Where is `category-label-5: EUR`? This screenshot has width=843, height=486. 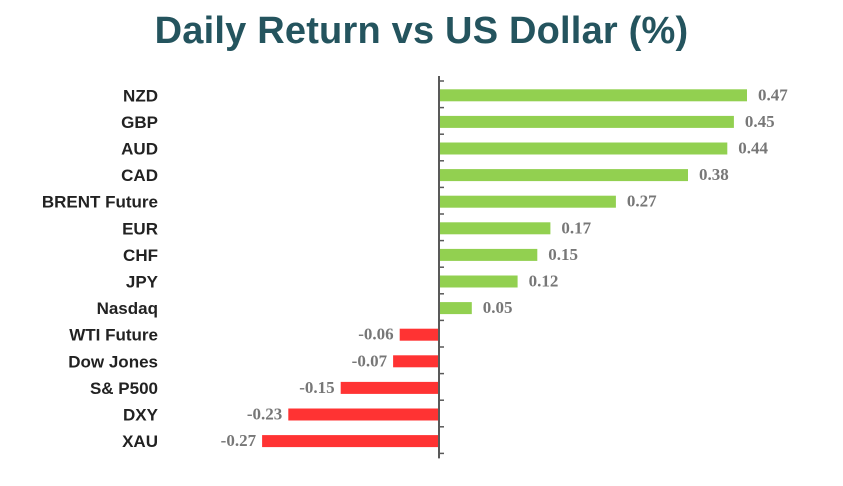
category-label-5: EUR is located at coordinates (140, 228).